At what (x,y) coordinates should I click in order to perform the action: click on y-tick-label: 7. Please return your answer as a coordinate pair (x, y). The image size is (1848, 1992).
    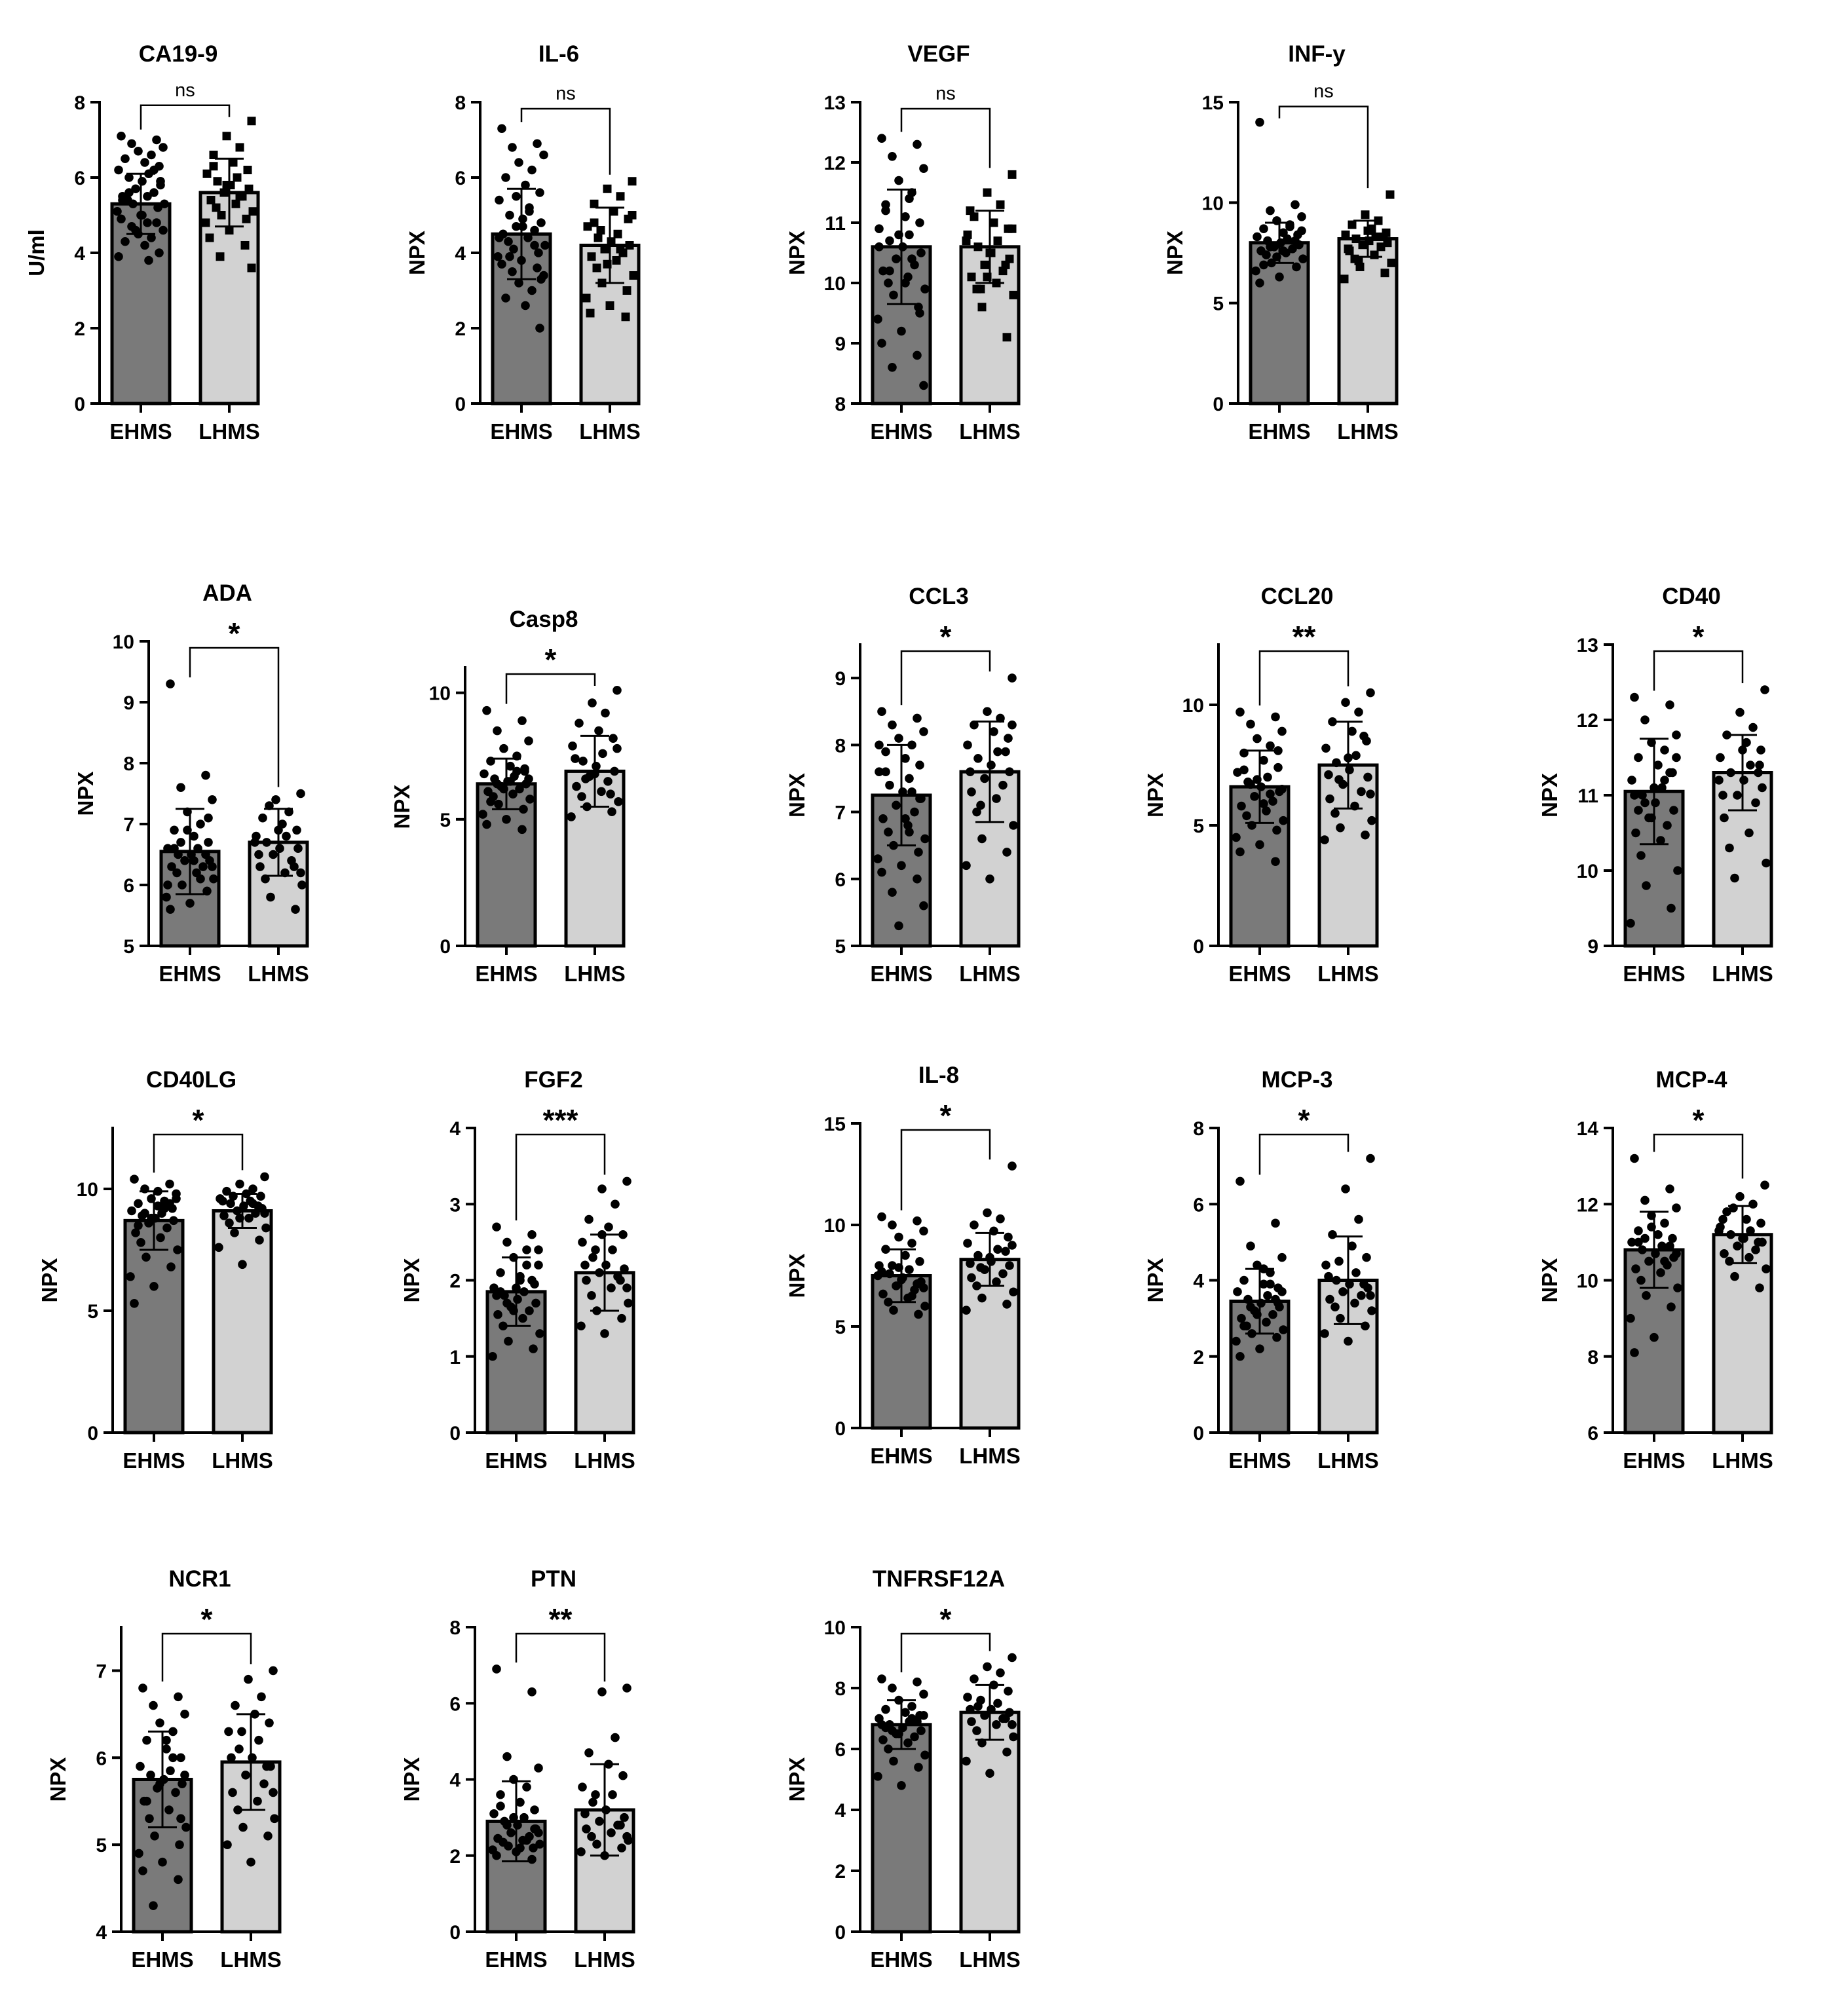
    Looking at the image, I should click on (101, 1671).